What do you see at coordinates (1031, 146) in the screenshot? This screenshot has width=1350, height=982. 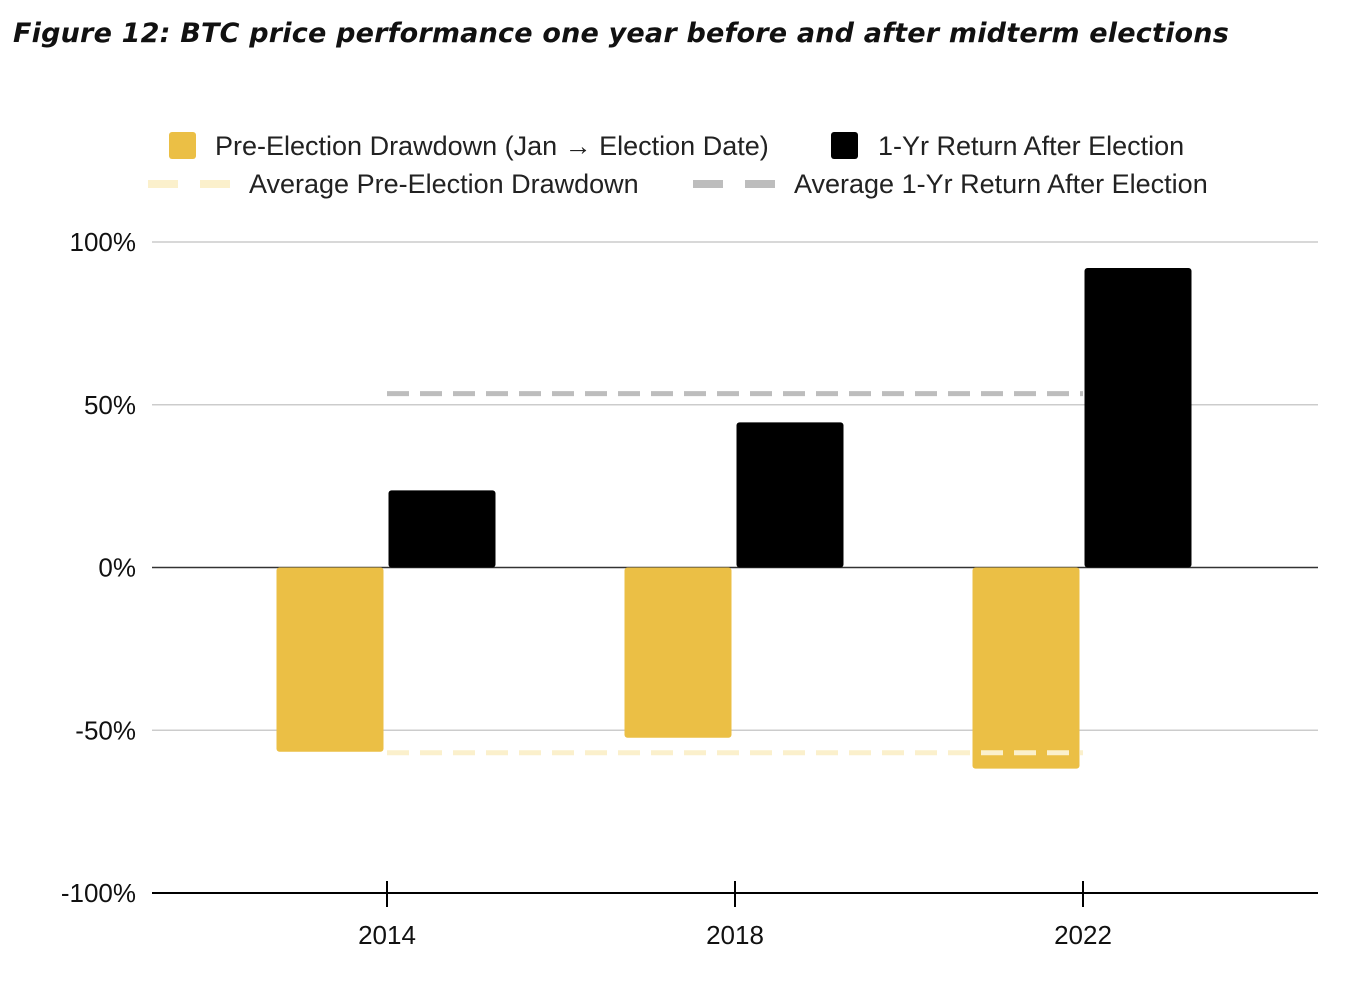 I see `legend-label-after-election: 1-Yr Return After Election` at bounding box center [1031, 146].